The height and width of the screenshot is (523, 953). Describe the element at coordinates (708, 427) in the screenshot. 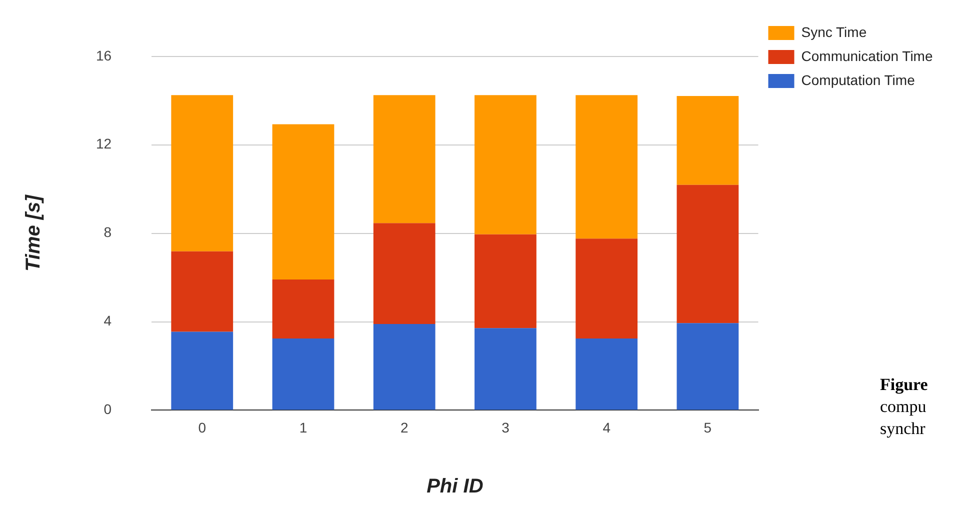

I see `x-tick-label: 5` at that location.